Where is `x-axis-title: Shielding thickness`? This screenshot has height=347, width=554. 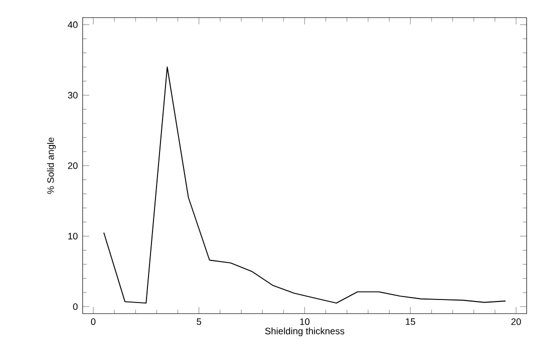
x-axis-title: Shielding thickness is located at coordinates (304, 331).